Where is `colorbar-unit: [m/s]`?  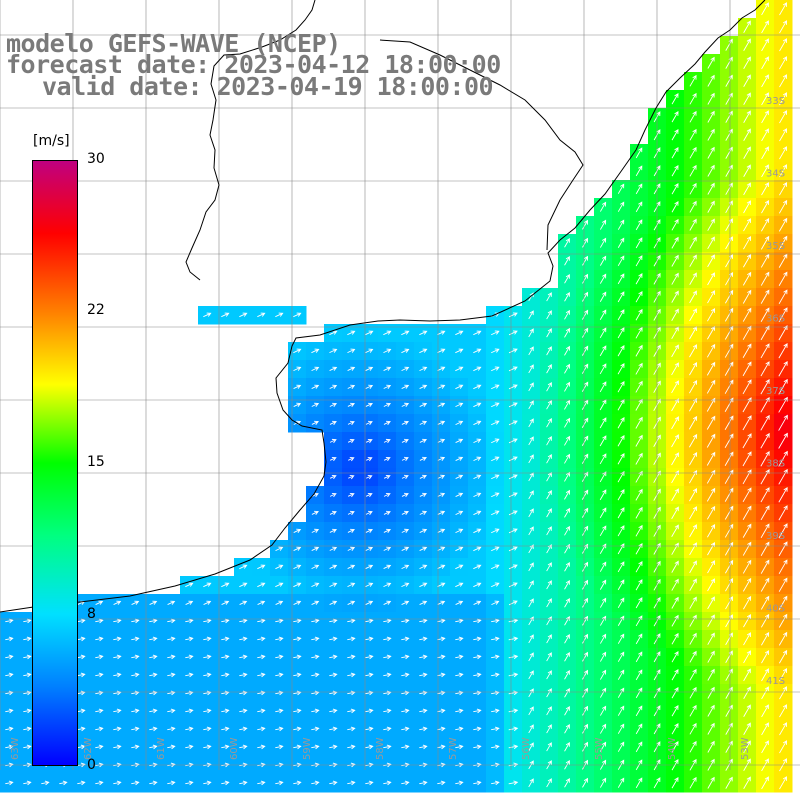
colorbar-unit: [m/s] is located at coordinates (51, 141).